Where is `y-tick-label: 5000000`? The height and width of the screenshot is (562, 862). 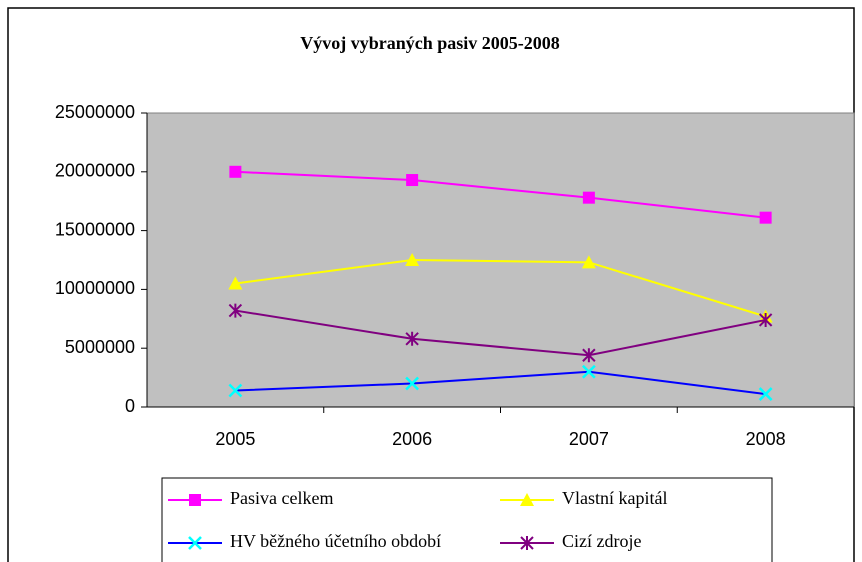 y-tick-label: 5000000 is located at coordinates (100, 347).